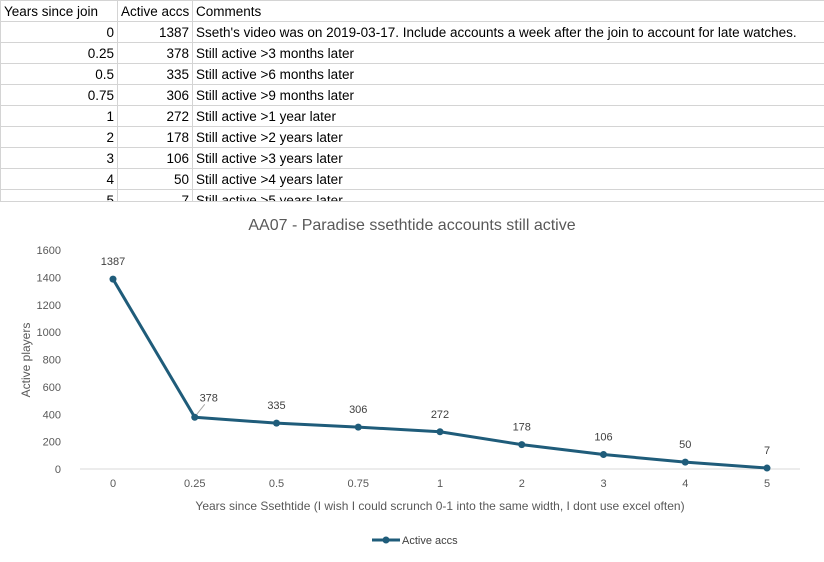  I want to click on data-label: 50, so click(685, 445).